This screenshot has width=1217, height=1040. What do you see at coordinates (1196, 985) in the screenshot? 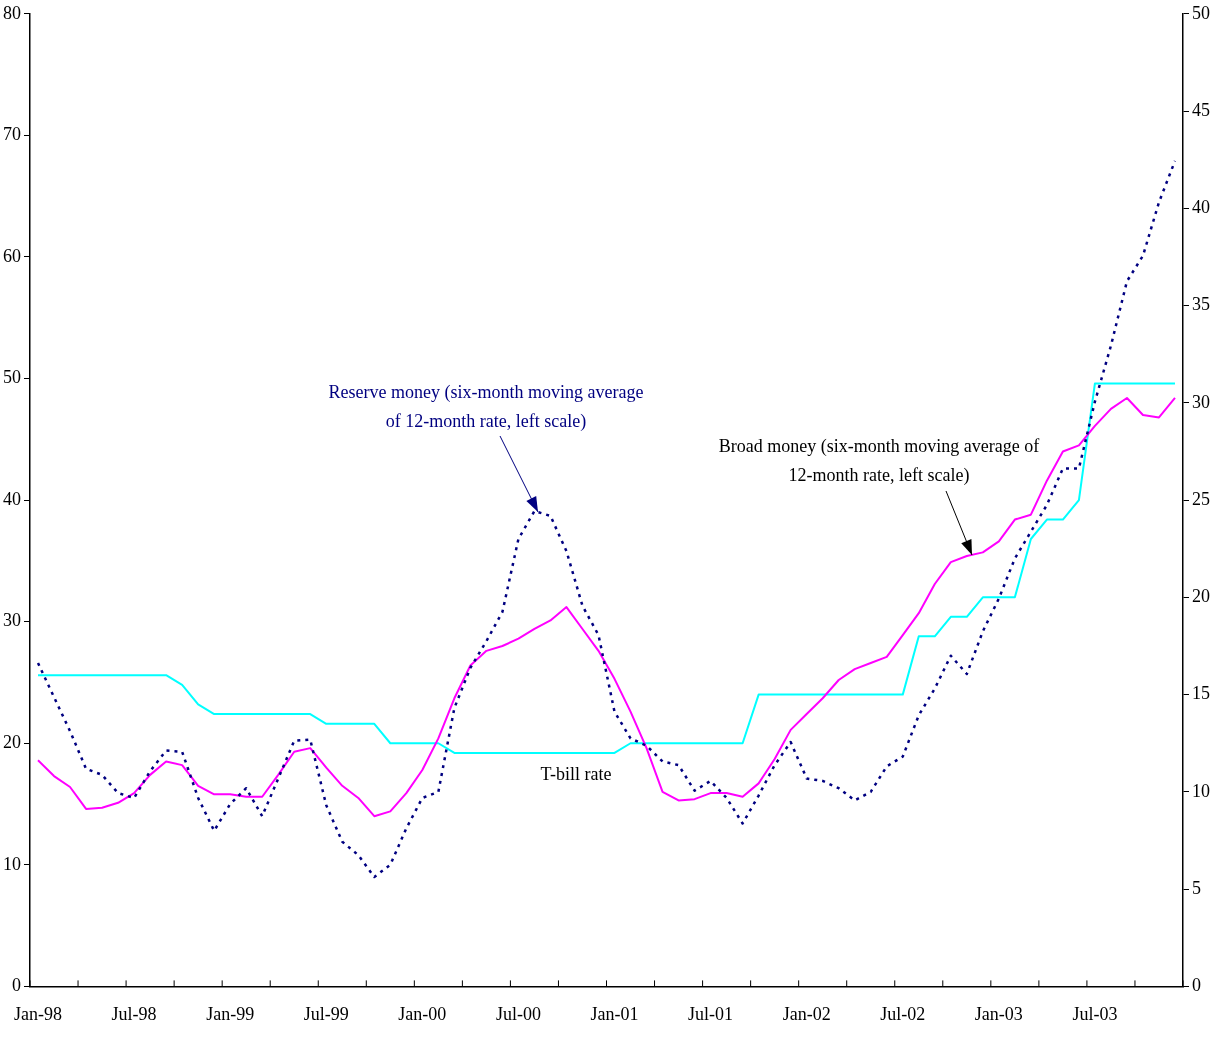
I see `y2-tick-label: 0` at bounding box center [1196, 985].